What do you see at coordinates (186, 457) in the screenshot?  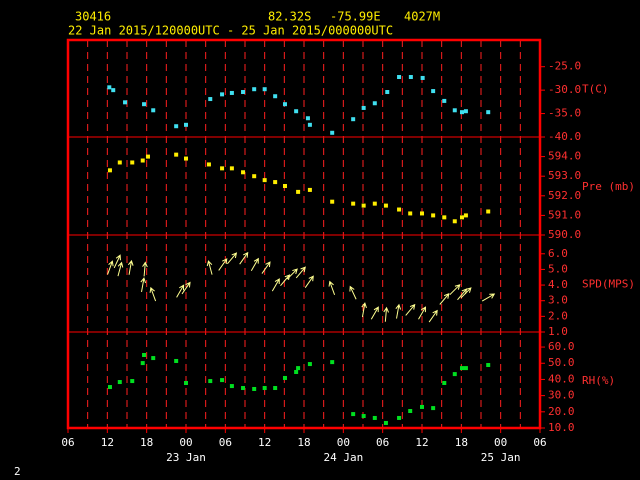 I see `date-label: 23 Jan` at bounding box center [186, 457].